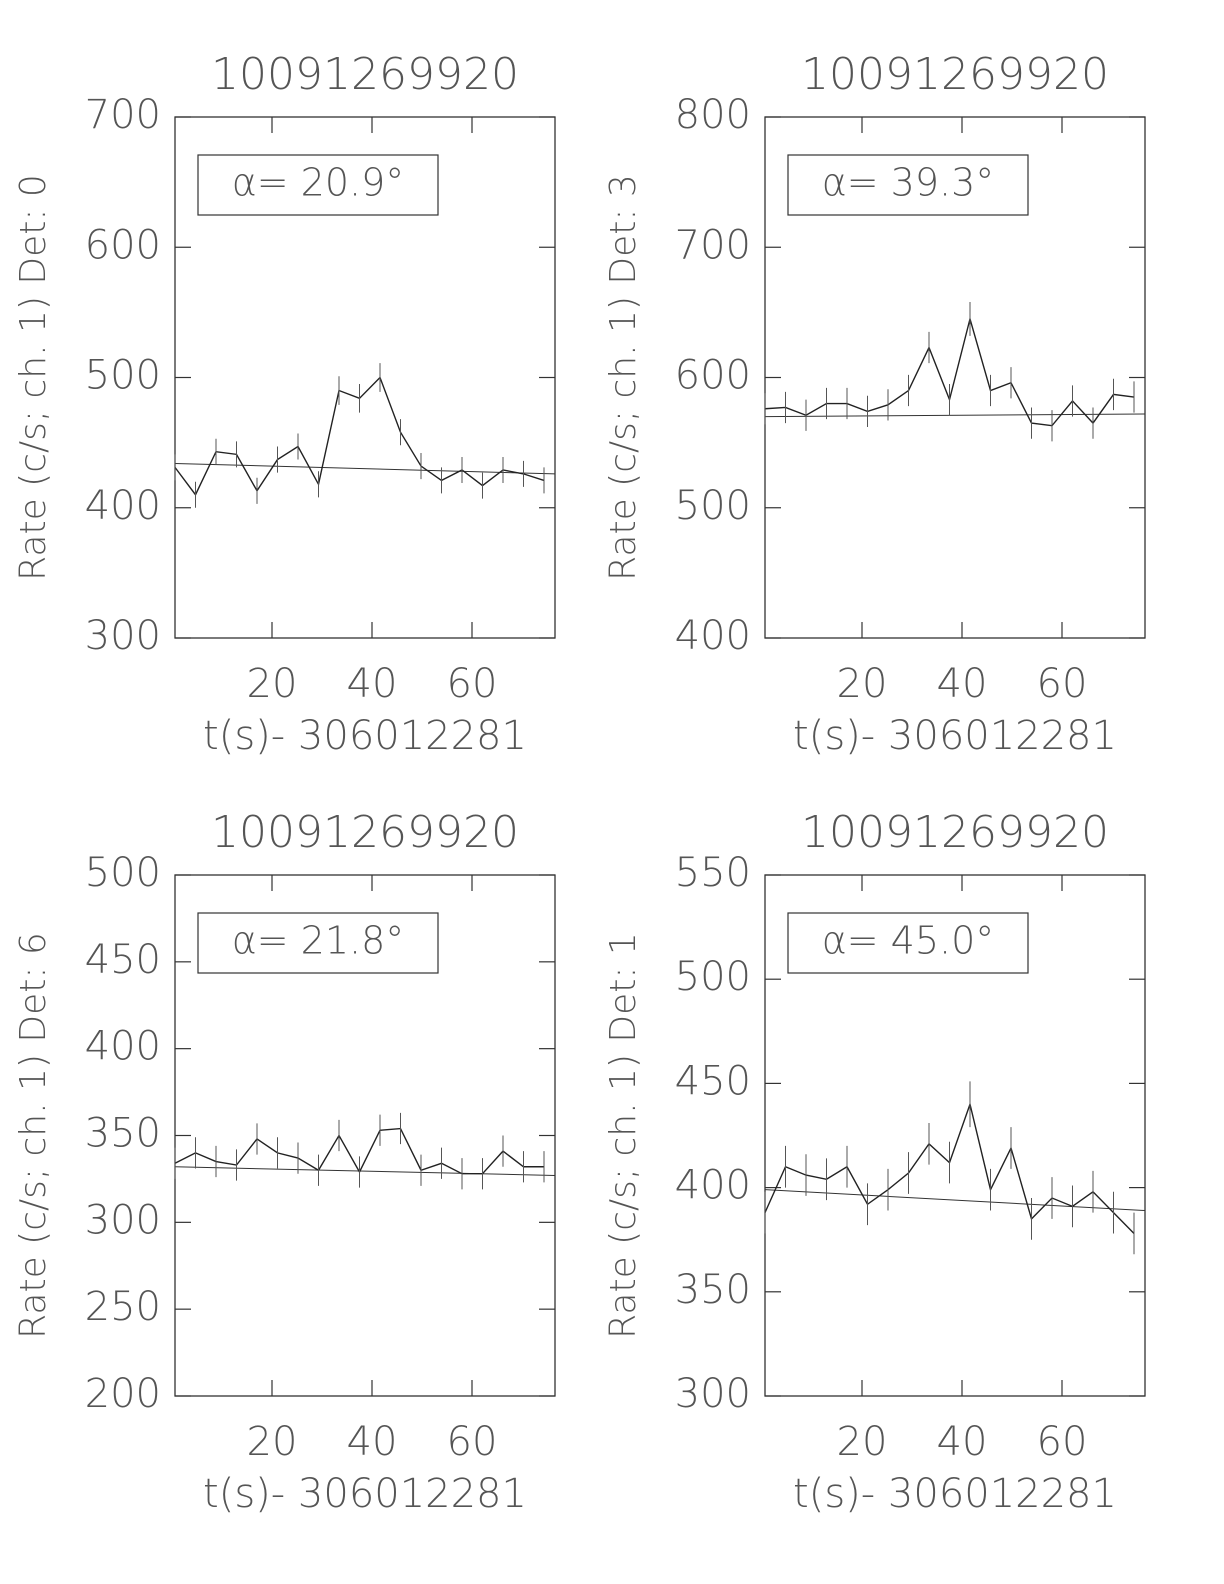  What do you see at coordinates (123, 1307) in the screenshot?
I see `y-tick-label: 250` at bounding box center [123, 1307].